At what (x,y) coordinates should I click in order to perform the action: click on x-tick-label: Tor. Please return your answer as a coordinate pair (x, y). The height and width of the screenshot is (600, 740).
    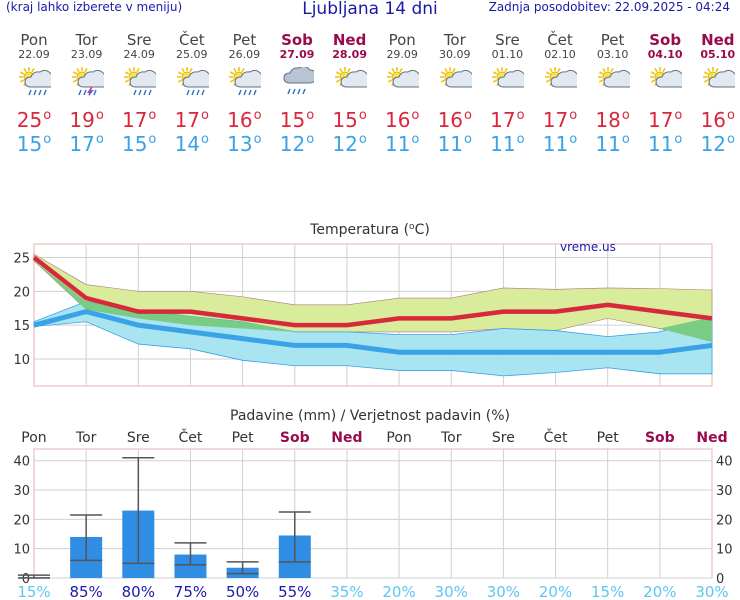
    Looking at the image, I should click on (86, 438).